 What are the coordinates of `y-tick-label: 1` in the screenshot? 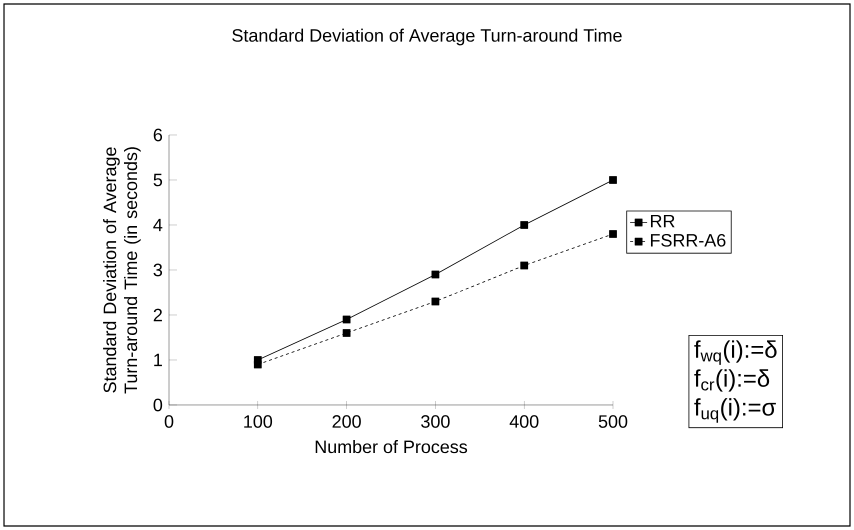 It's located at (158, 360).